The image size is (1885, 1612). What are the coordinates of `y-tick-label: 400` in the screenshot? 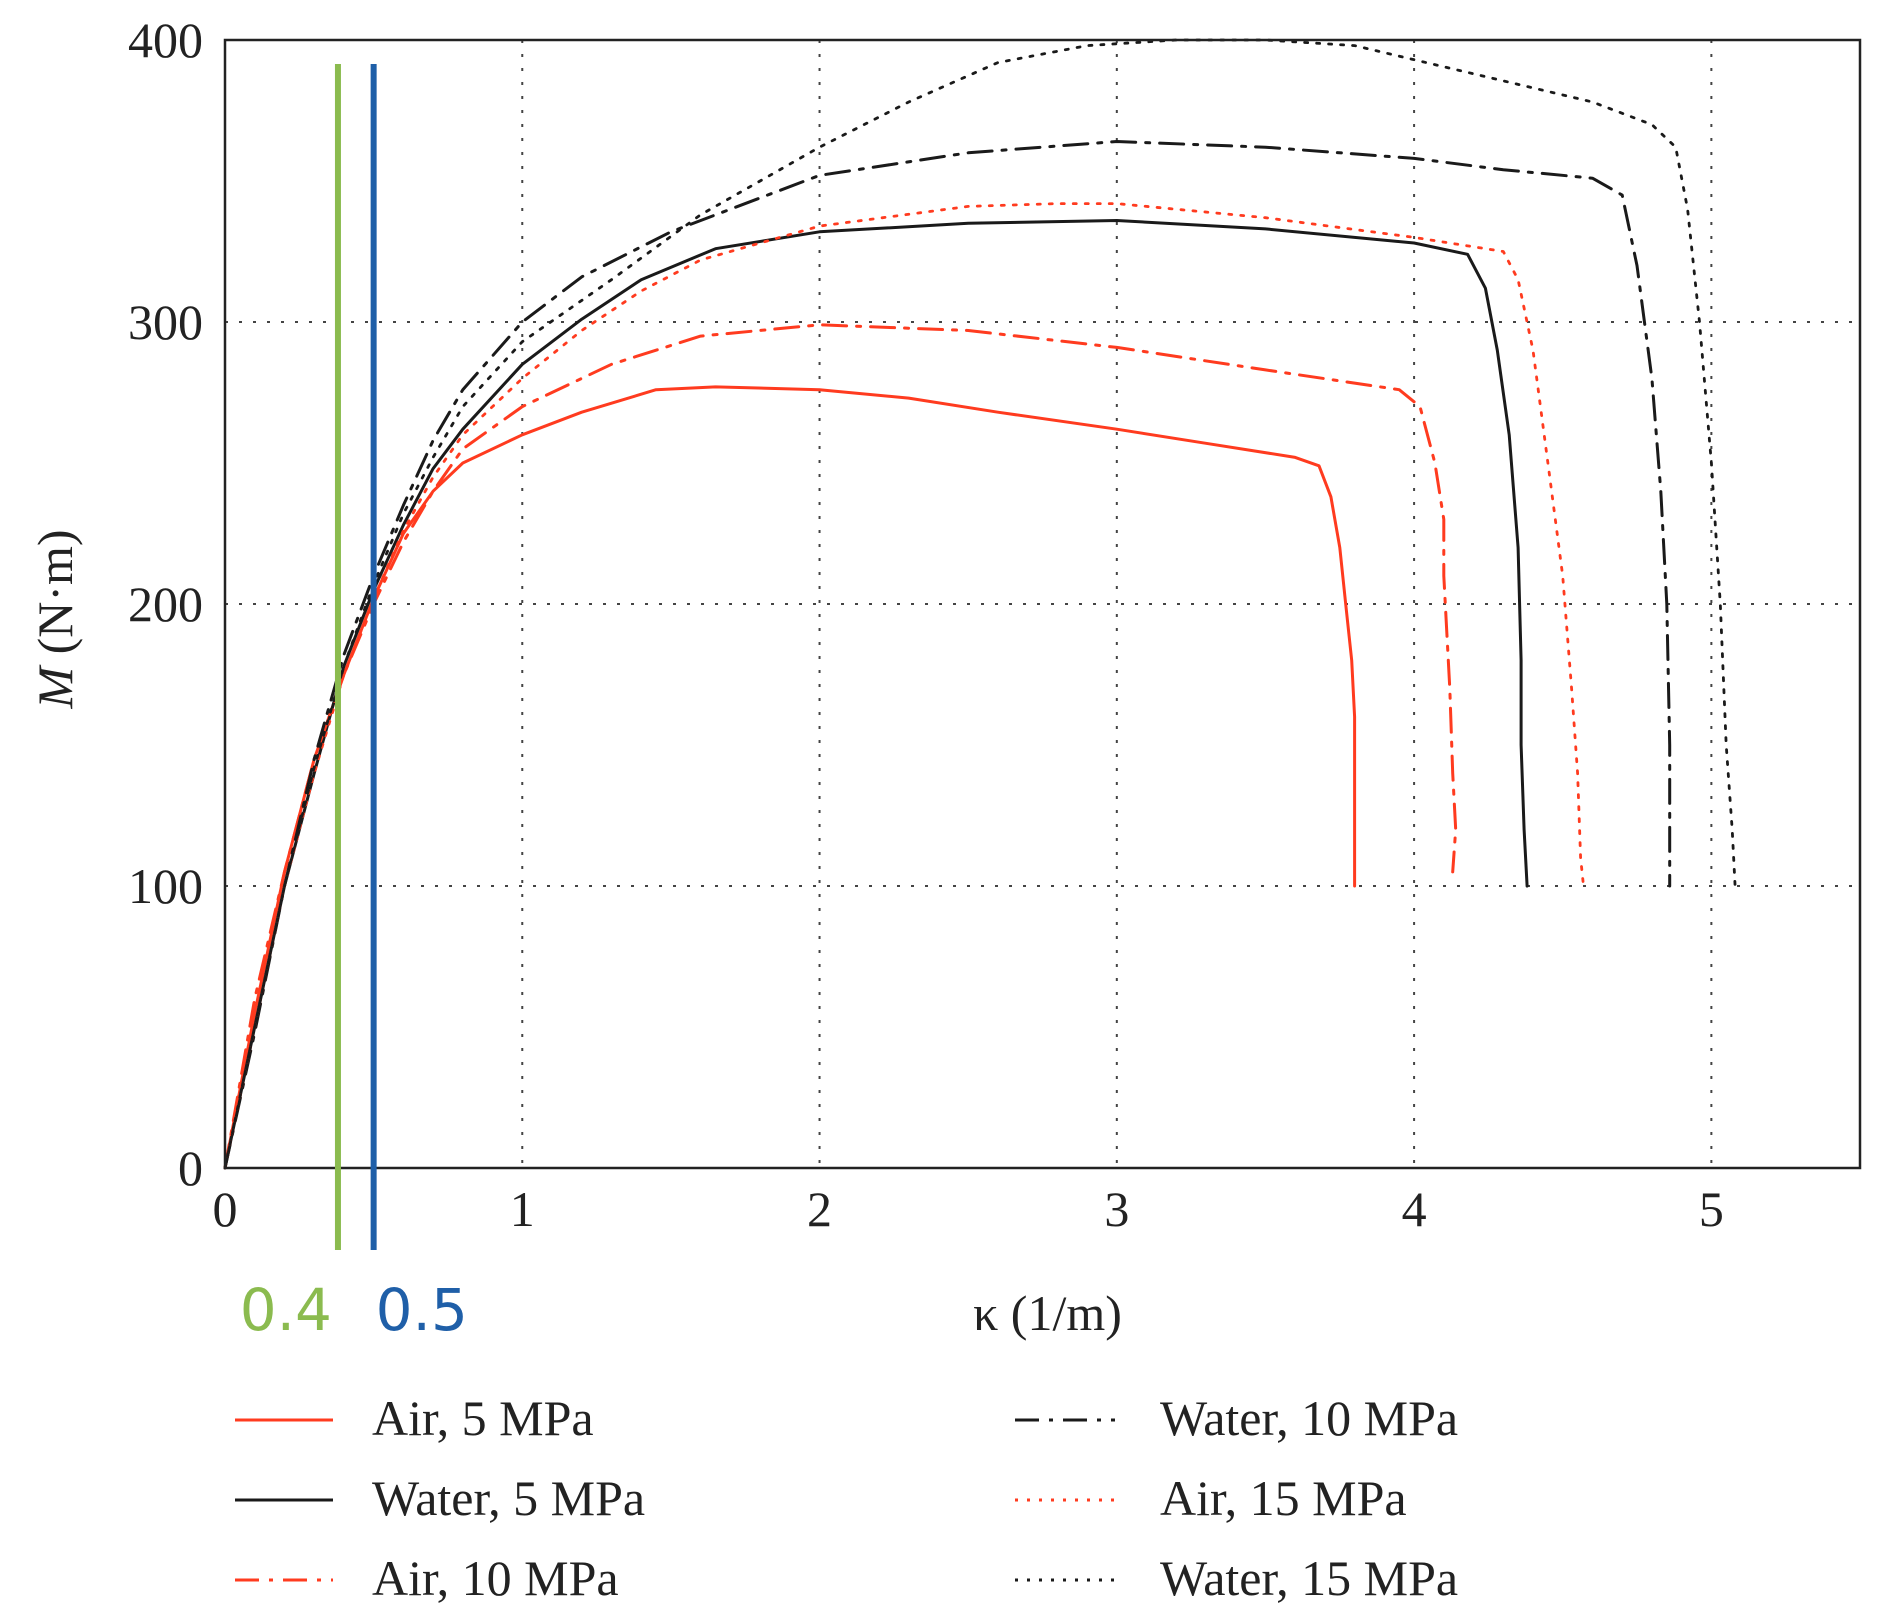 It's located at (165, 40).